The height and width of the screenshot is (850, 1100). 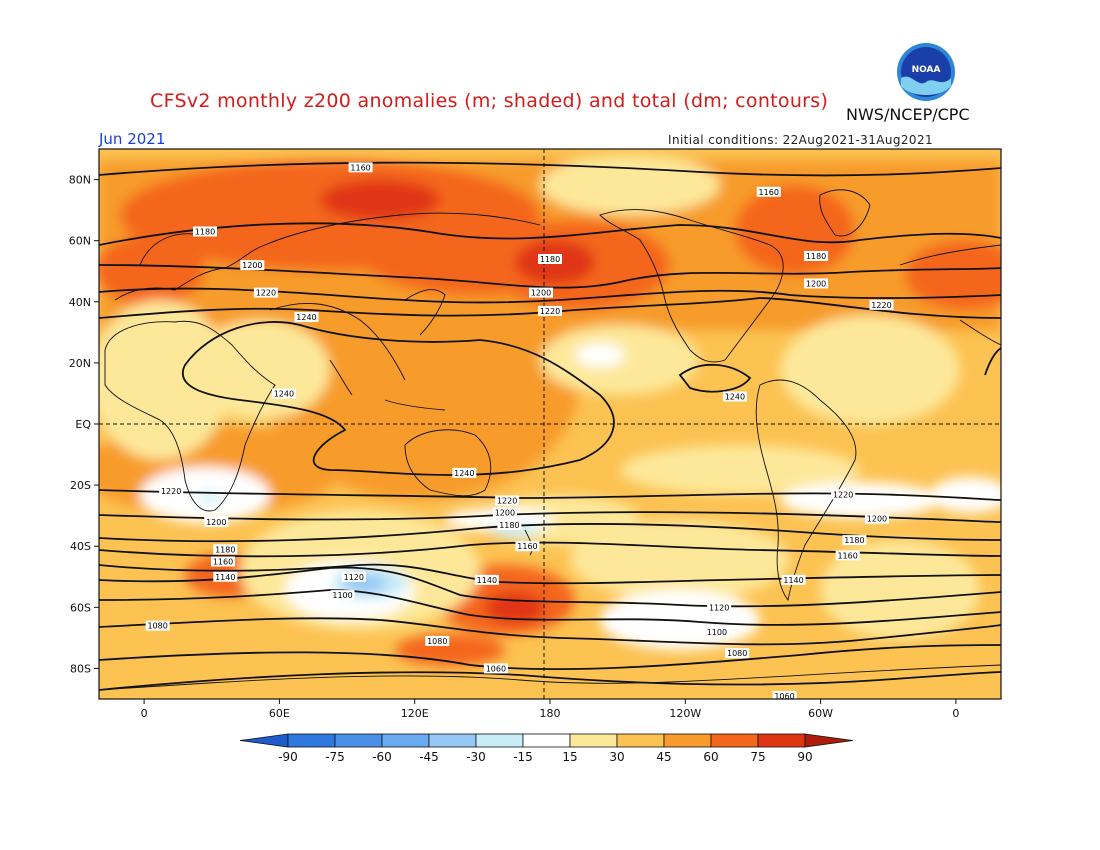 What do you see at coordinates (83, 424) in the screenshot?
I see `lat-label: EQ` at bounding box center [83, 424].